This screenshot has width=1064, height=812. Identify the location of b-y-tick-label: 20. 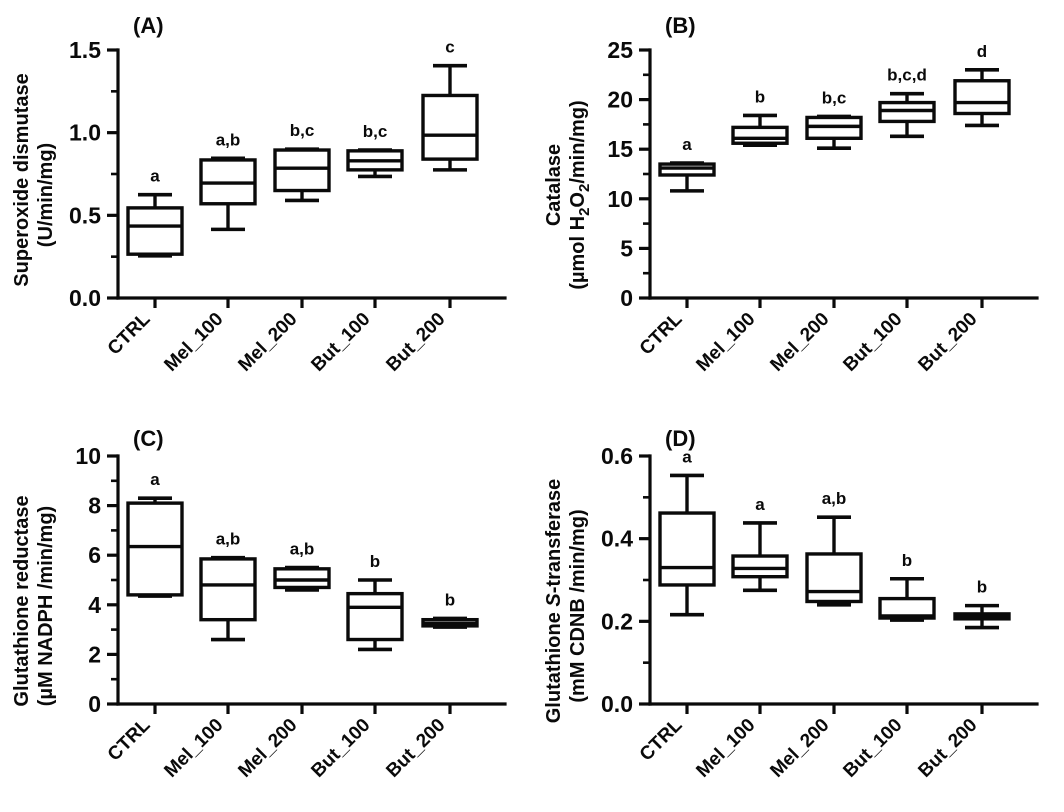
(620, 100).